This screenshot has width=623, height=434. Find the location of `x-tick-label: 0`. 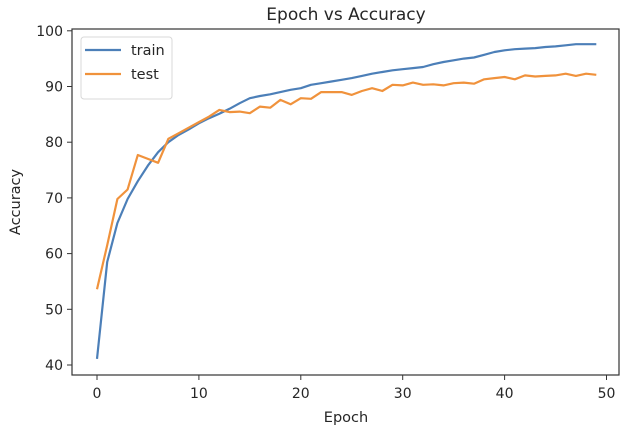

x-tick-label: 0 is located at coordinates (97, 394).